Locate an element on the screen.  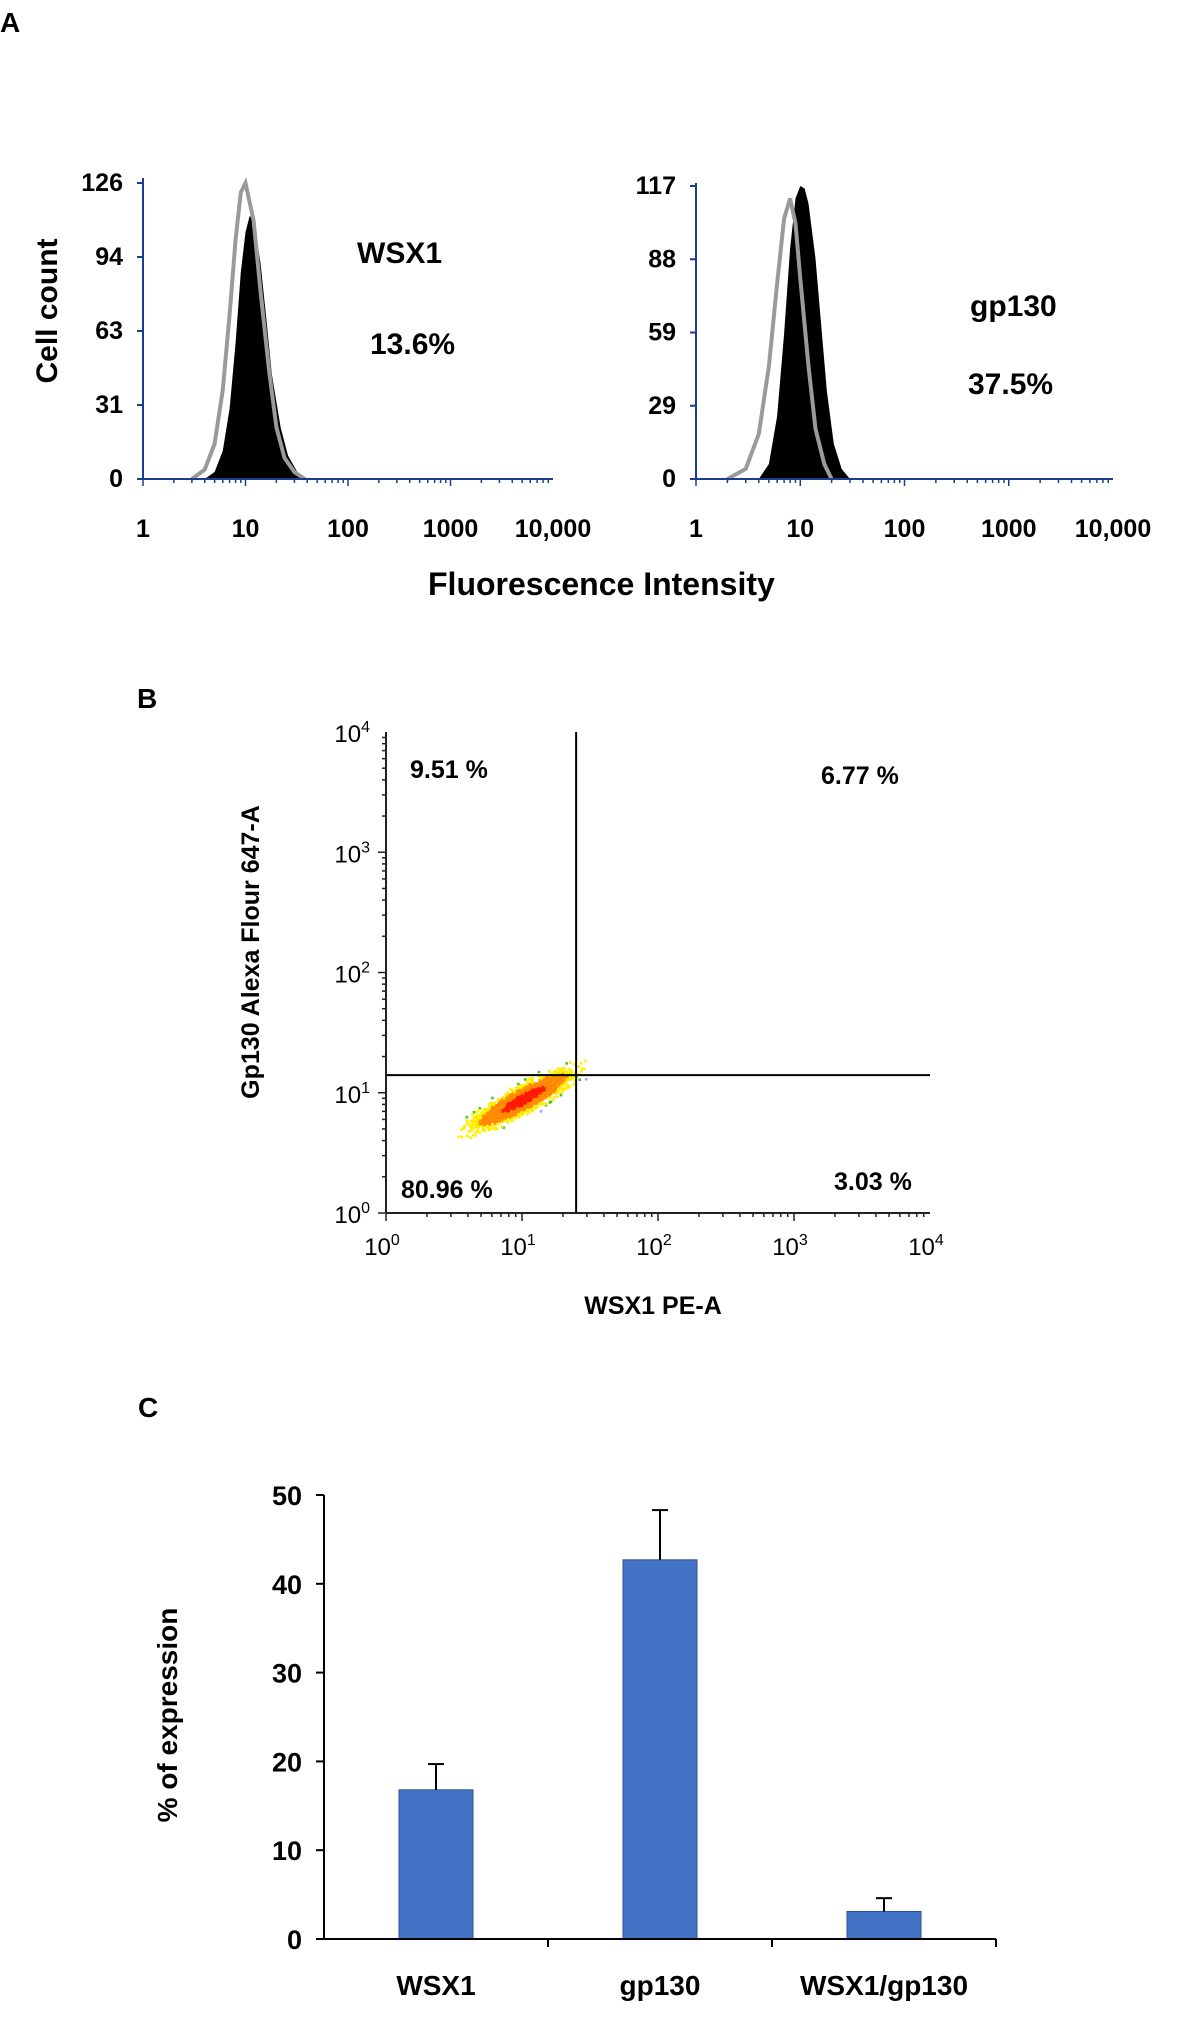
category-label: gp130 is located at coordinates (660, 1985).